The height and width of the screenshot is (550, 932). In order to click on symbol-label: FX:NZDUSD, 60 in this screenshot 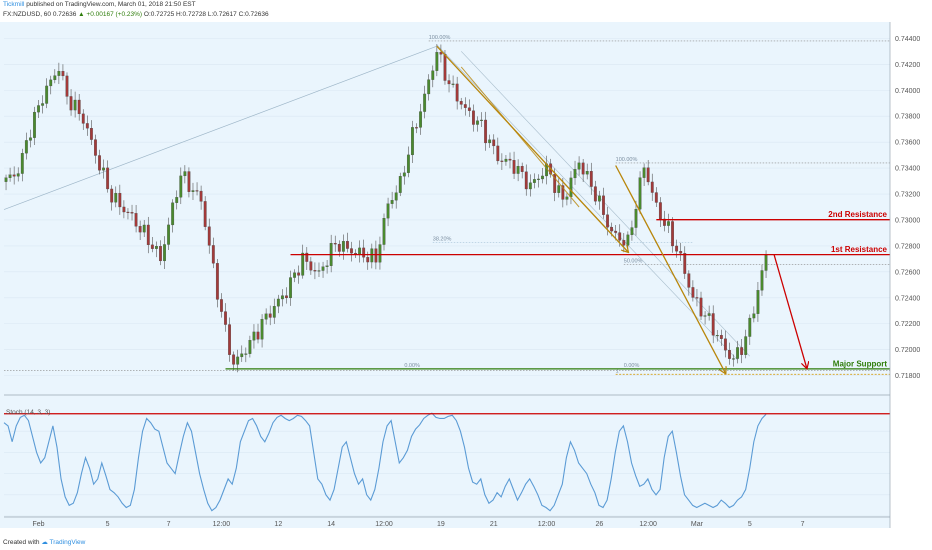, I will do `click(27, 14)`.